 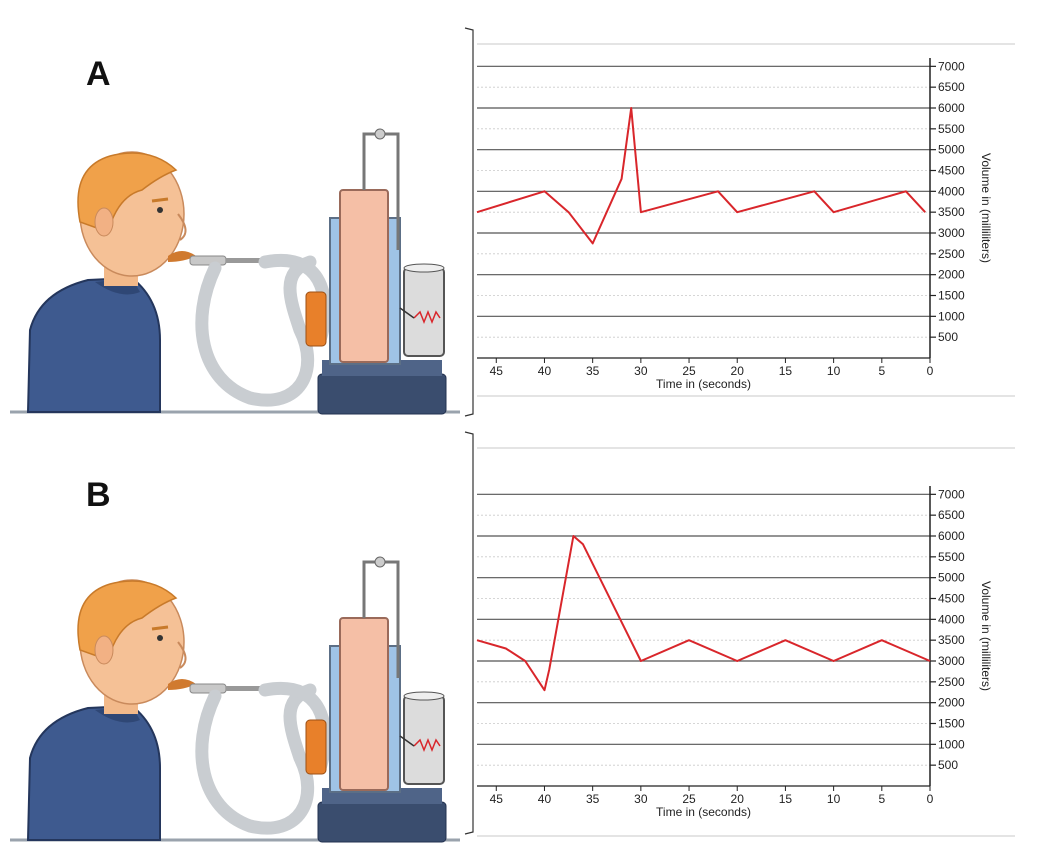 I want to click on spirometer-illustration-b, so click(x=235, y=699).